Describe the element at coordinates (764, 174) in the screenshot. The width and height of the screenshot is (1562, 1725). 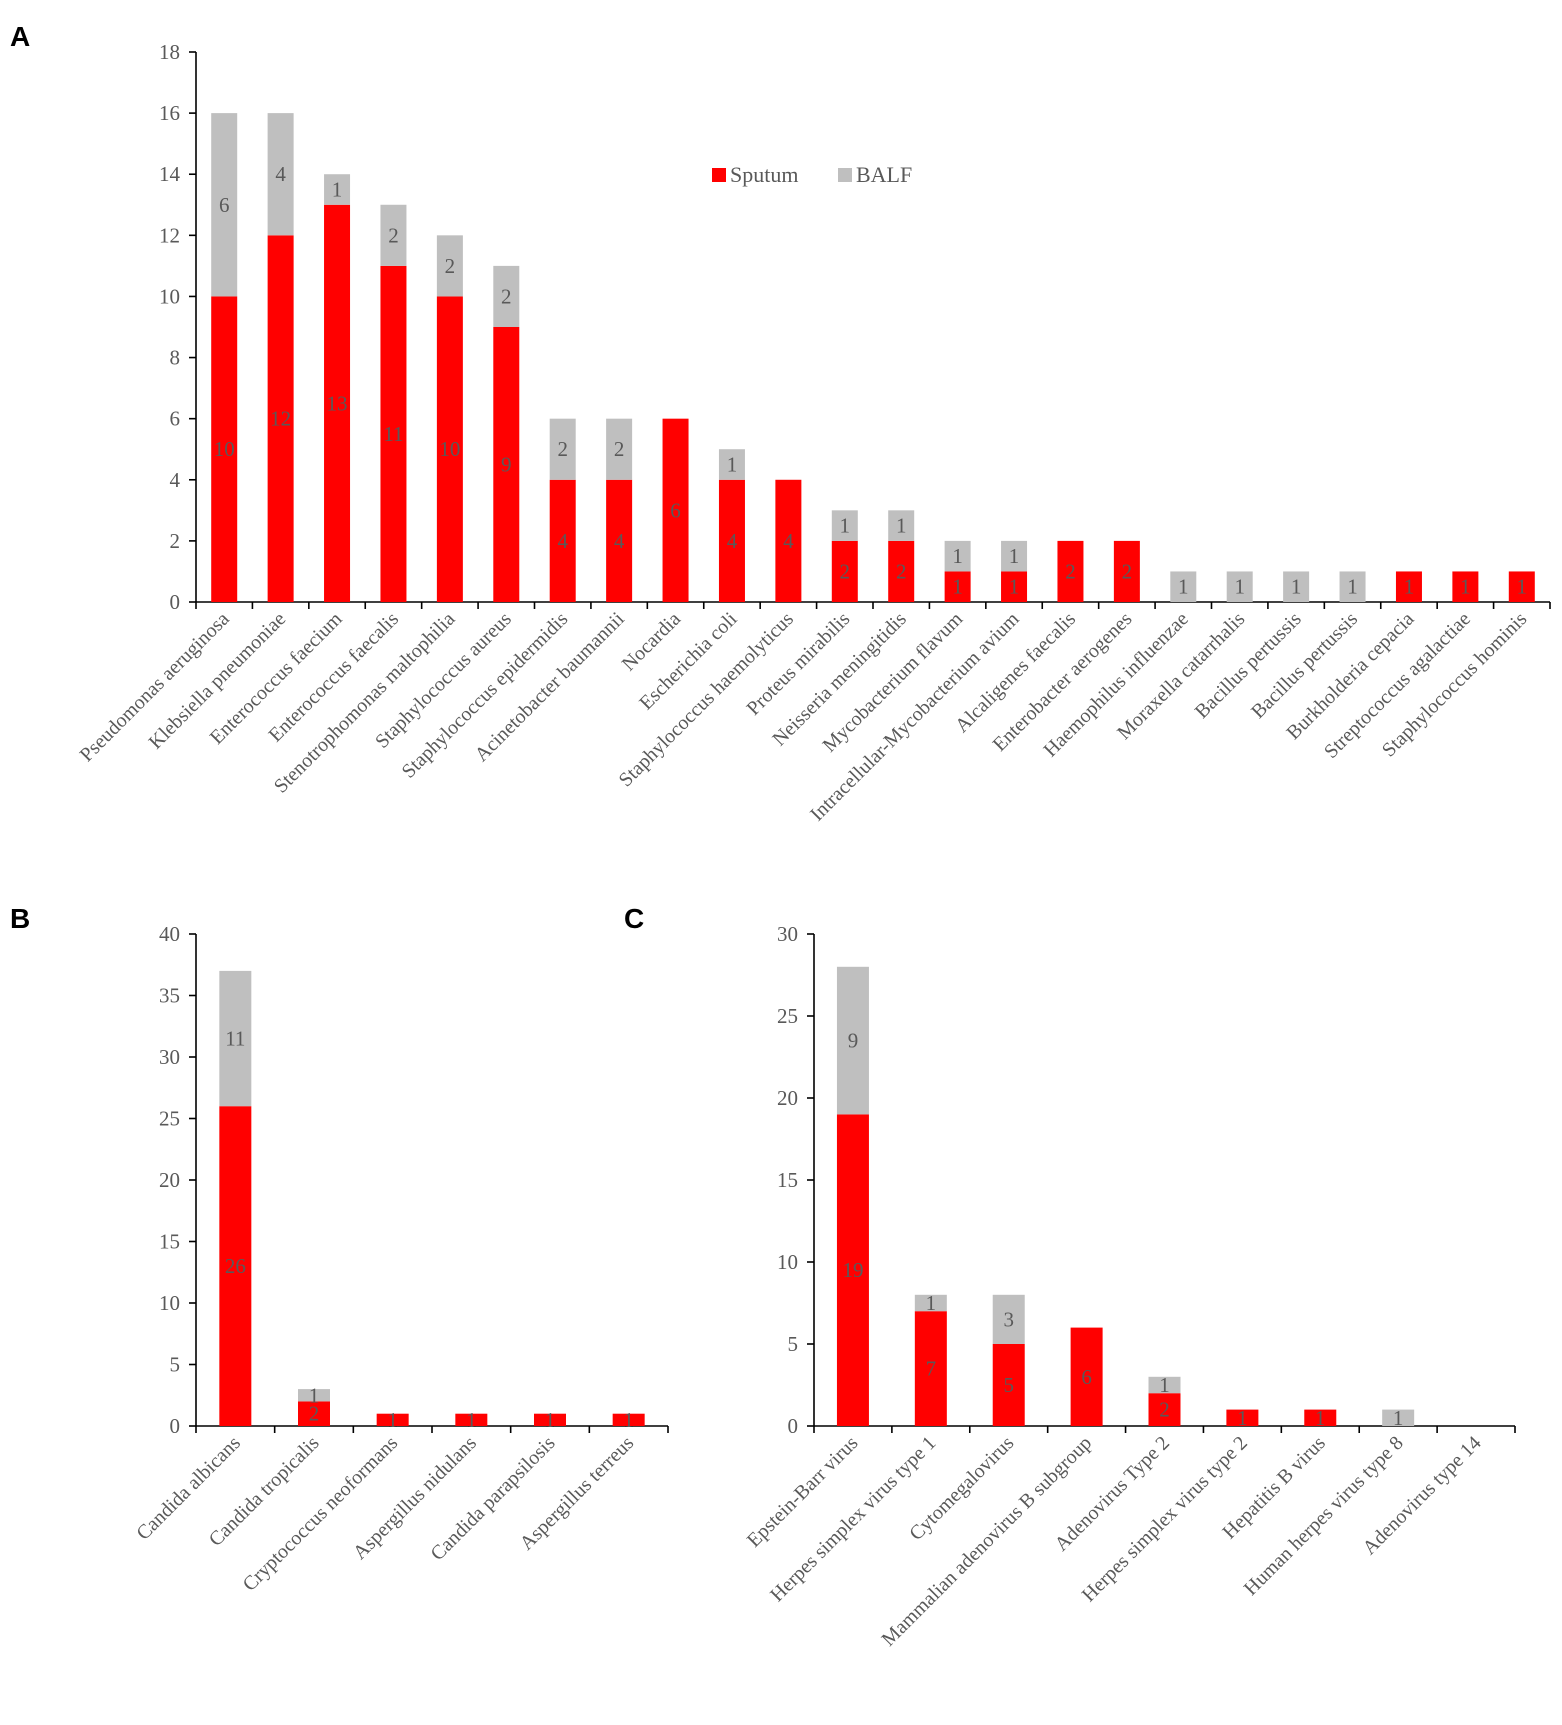
I see `legend-label-sputum: Sputum` at that location.